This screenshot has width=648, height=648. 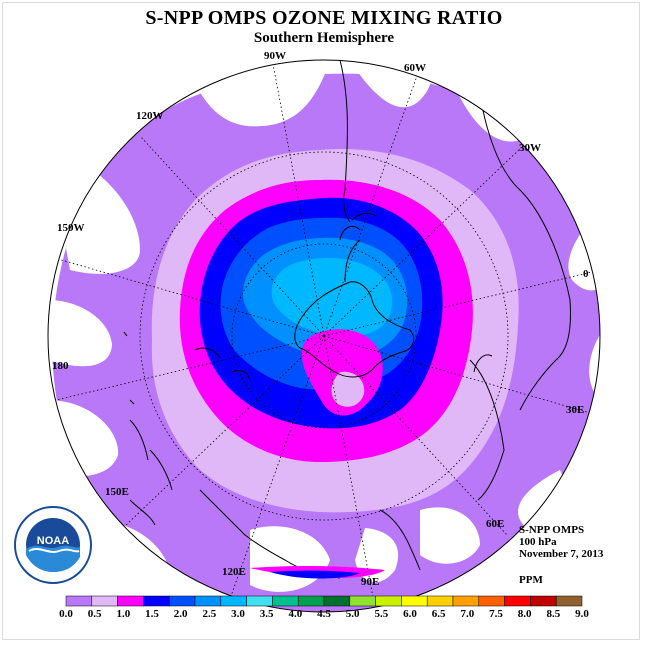 I want to click on colorbar-tick-label: 8.5, so click(x=553, y=614).